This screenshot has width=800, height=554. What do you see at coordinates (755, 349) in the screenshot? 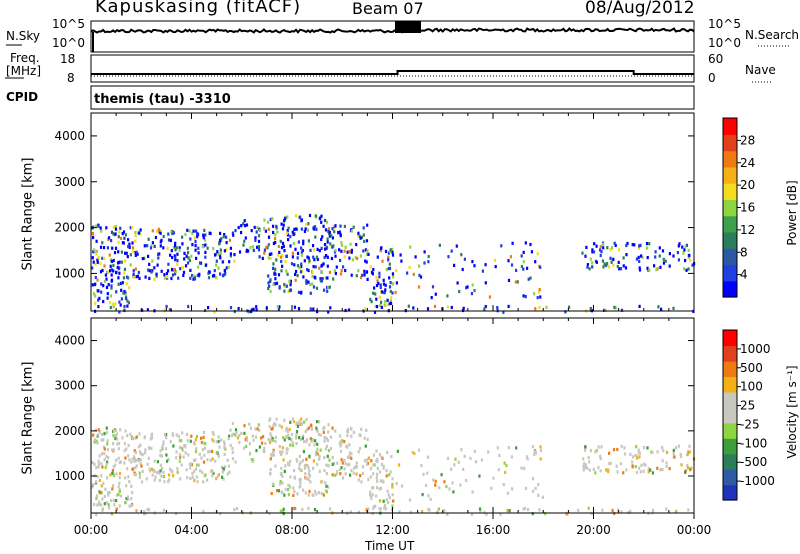
I see `colorbar-tick-label: 1000` at bounding box center [755, 349].